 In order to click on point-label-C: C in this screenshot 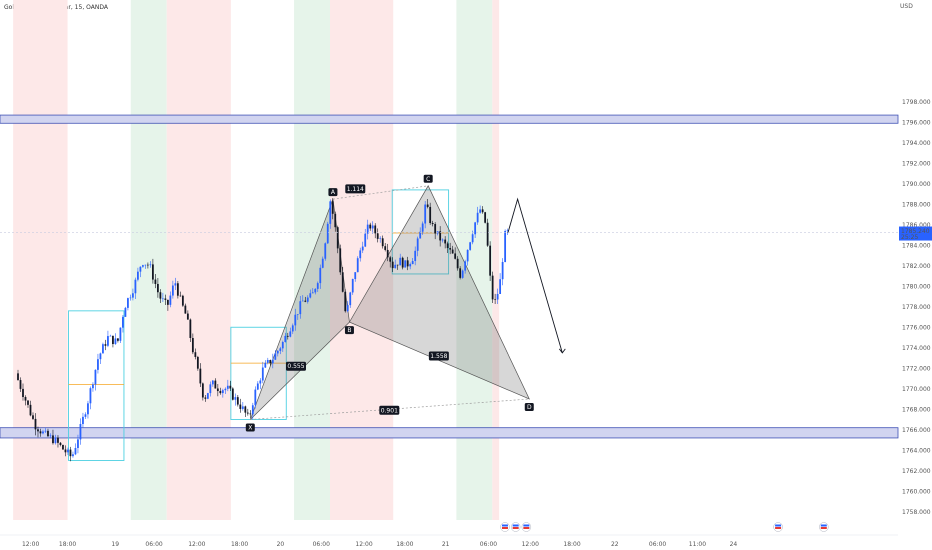, I will do `click(428, 179)`.